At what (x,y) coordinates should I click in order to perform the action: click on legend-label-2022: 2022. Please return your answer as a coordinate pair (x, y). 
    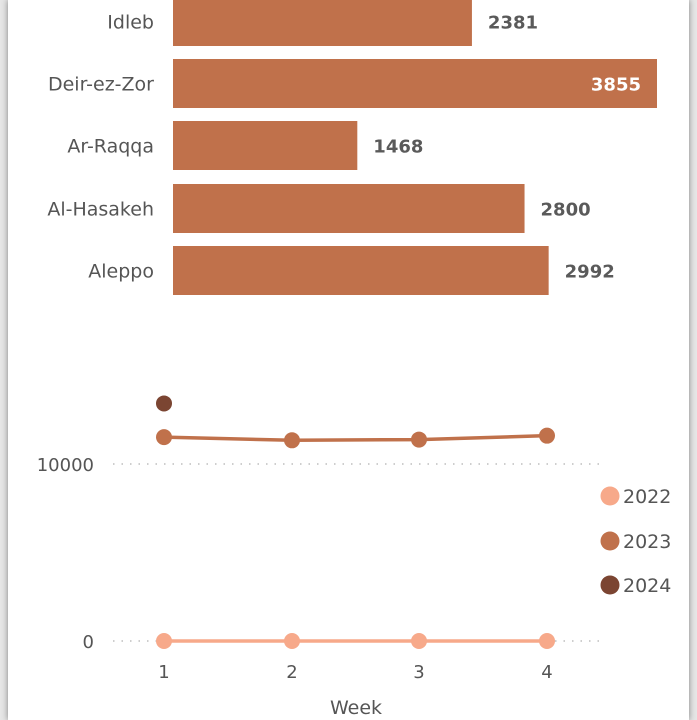
    Looking at the image, I should click on (647, 497).